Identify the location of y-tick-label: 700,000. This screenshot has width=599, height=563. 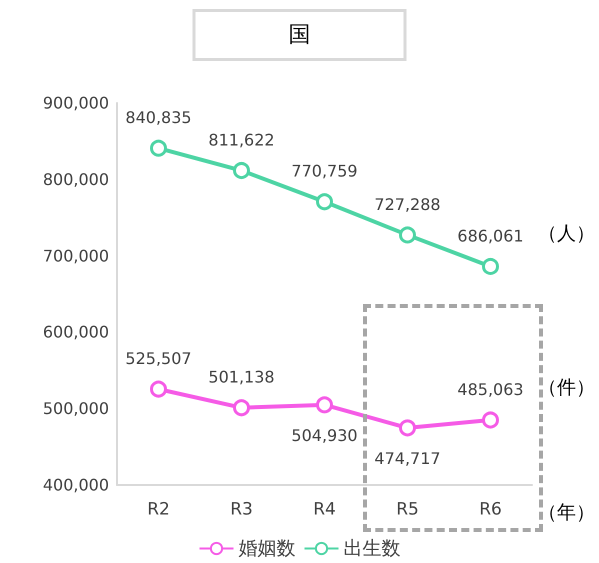
(75, 256).